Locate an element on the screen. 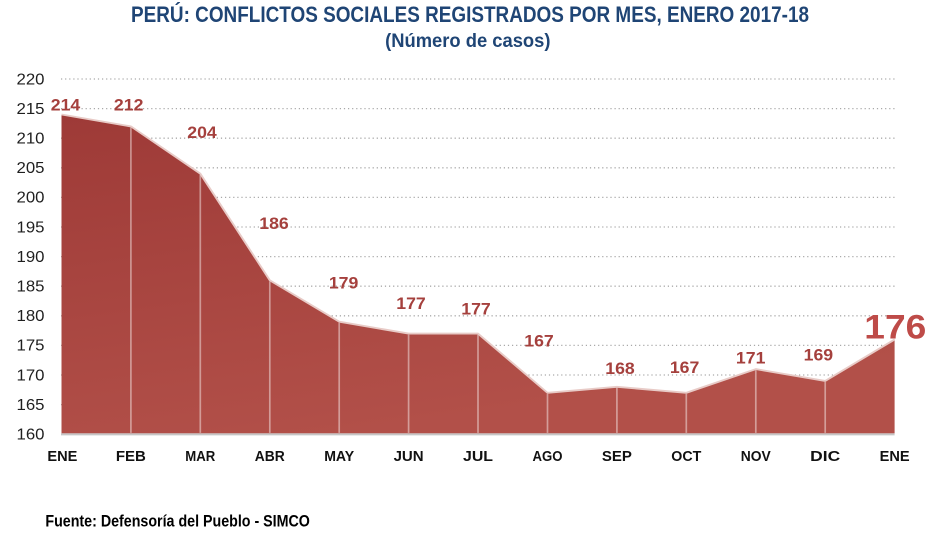  svg-text: (Número de casos) is located at coordinates (467, 41).